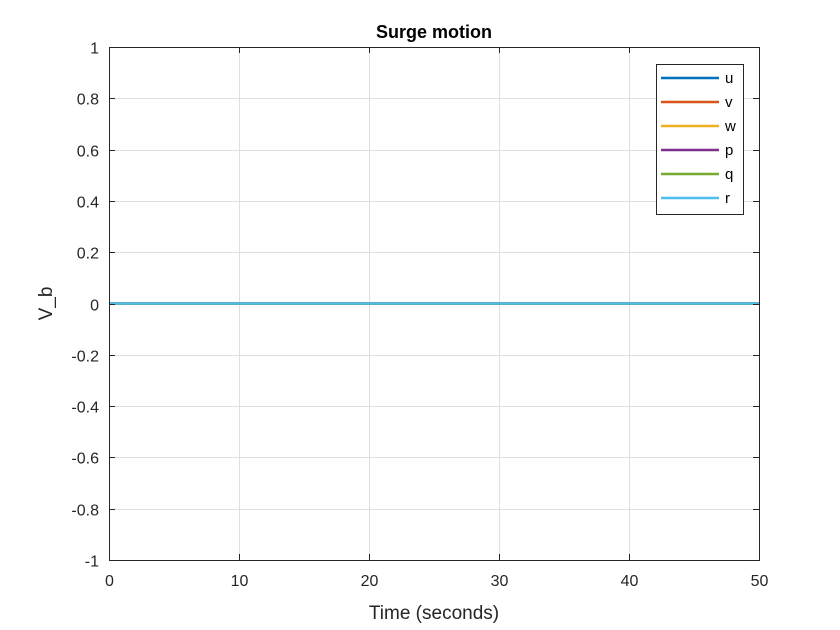  What do you see at coordinates (730, 126) in the screenshot?
I see `legend-label-w: w` at bounding box center [730, 126].